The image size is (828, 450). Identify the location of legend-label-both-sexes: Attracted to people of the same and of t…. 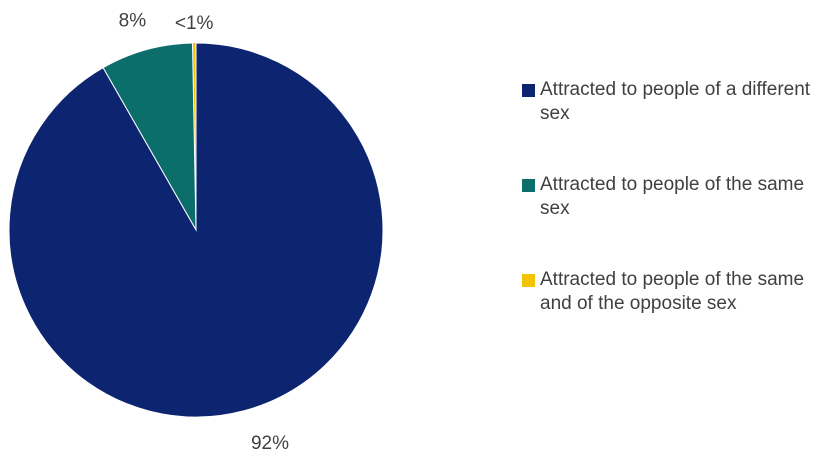
(672, 291).